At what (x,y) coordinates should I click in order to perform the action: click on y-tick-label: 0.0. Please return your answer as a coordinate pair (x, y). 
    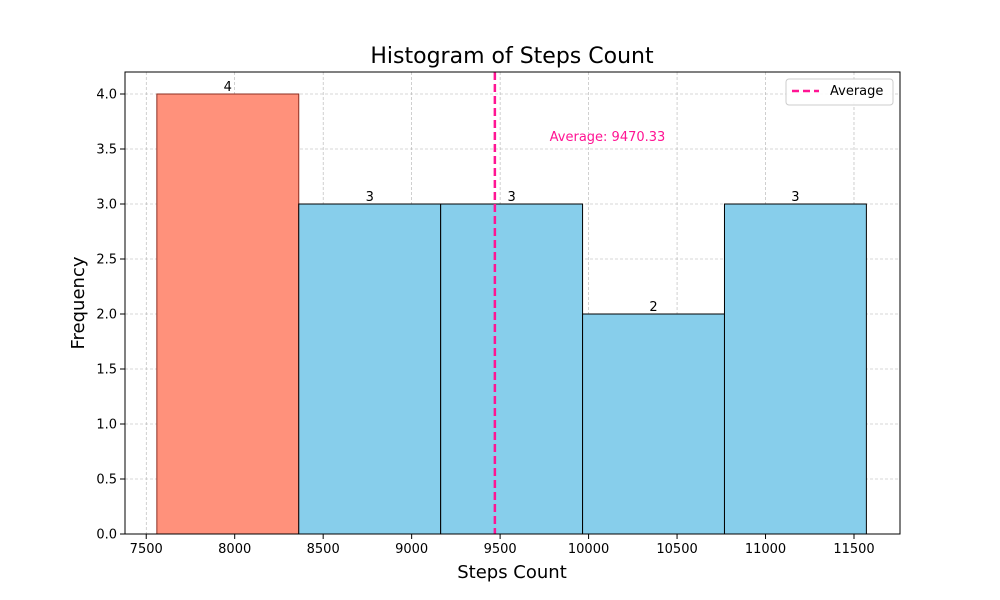
    Looking at the image, I should click on (106, 535).